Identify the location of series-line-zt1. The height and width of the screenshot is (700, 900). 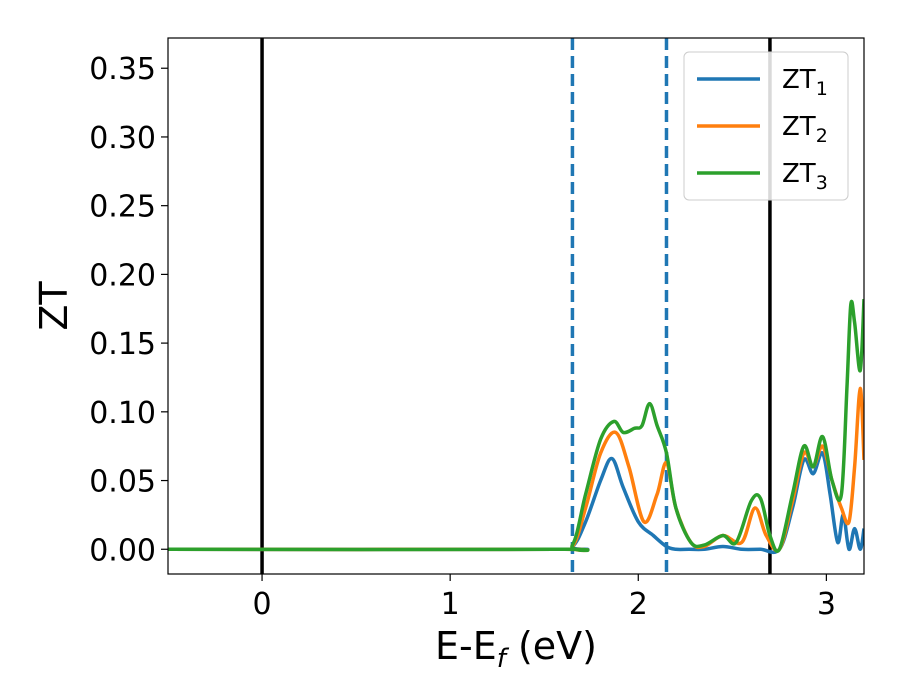
(516, 503).